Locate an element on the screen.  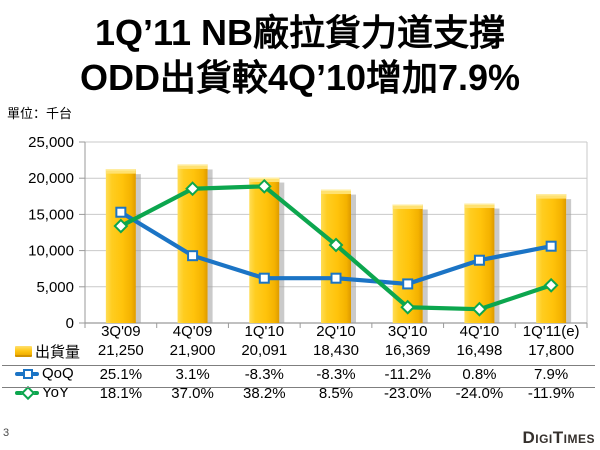
y-tick-label: 20,000 is located at coordinates (51, 178).